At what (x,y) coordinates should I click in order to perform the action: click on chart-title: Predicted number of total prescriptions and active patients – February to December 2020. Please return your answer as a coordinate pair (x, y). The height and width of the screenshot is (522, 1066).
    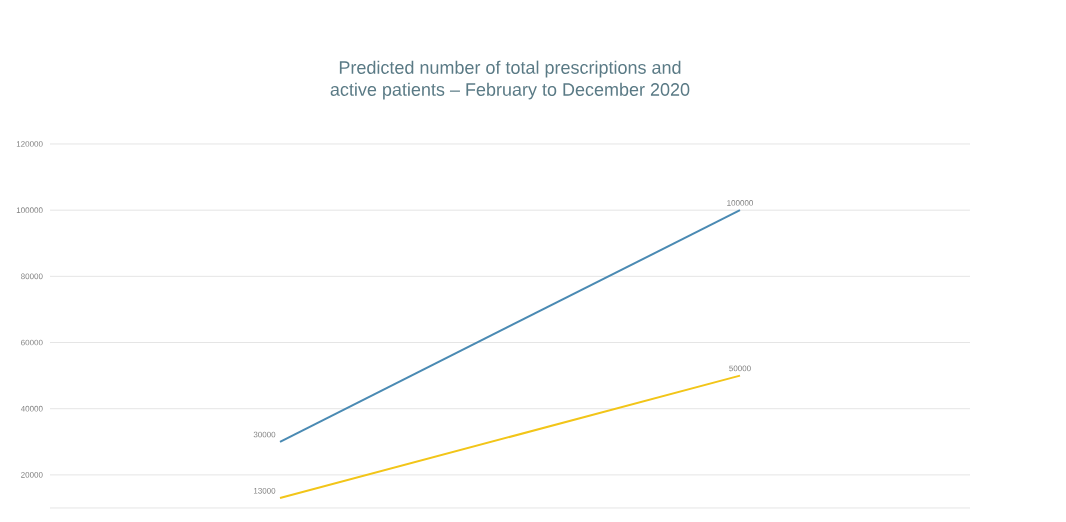
    Looking at the image, I should click on (510, 80).